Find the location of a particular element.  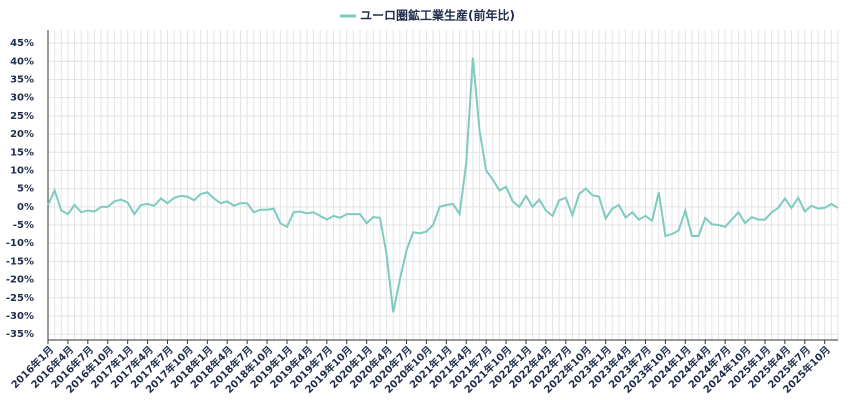

y-tick-label: 35% is located at coordinates (22, 79).